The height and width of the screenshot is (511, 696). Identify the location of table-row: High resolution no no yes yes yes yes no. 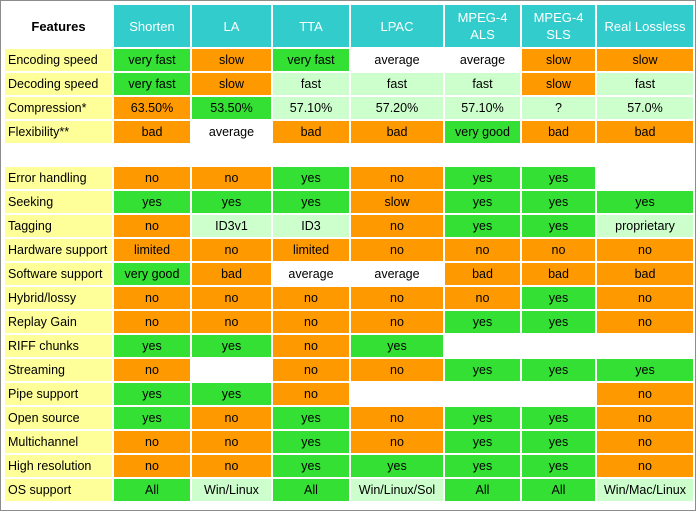
(349, 466).